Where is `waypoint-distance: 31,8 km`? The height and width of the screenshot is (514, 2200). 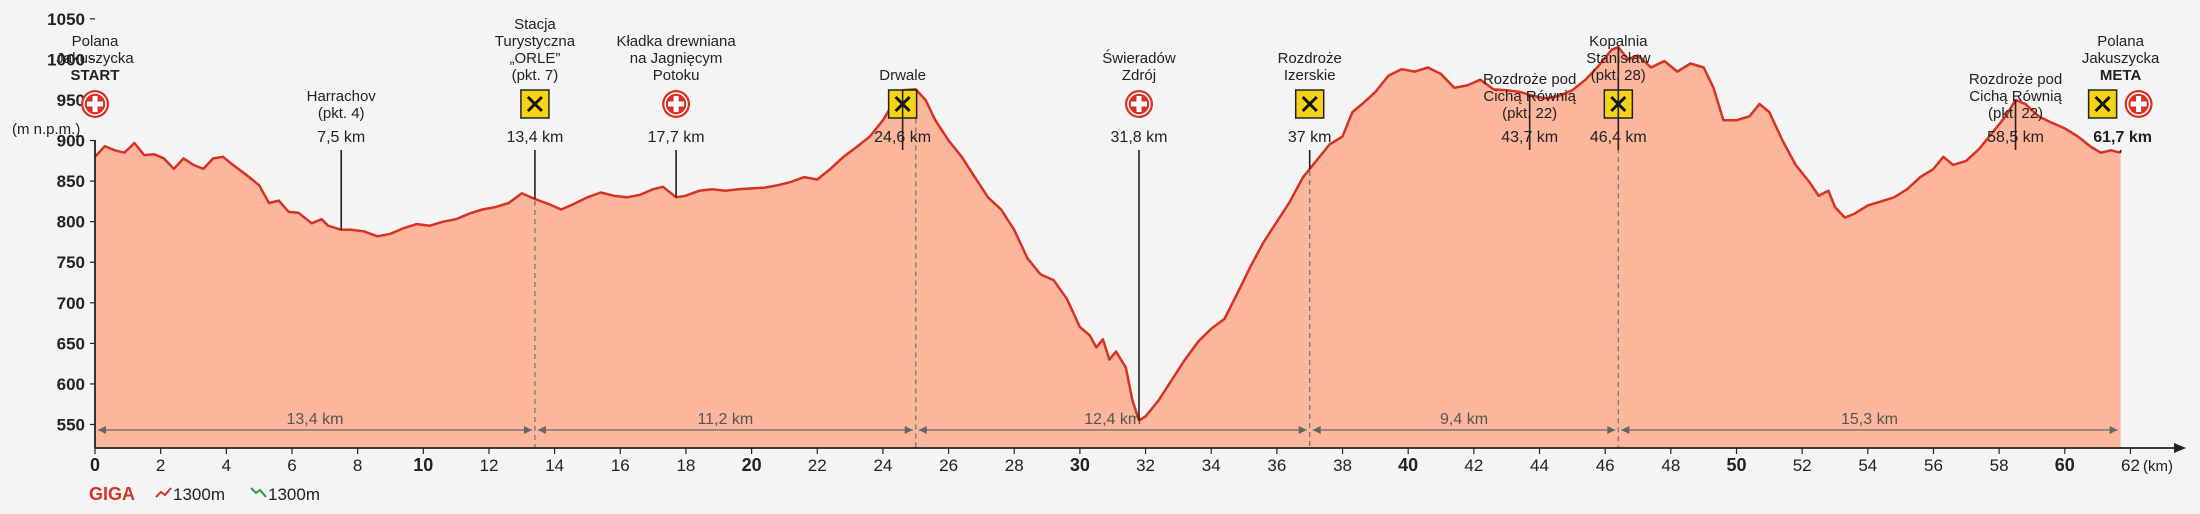
waypoint-distance: 31,8 km is located at coordinates (1139, 137).